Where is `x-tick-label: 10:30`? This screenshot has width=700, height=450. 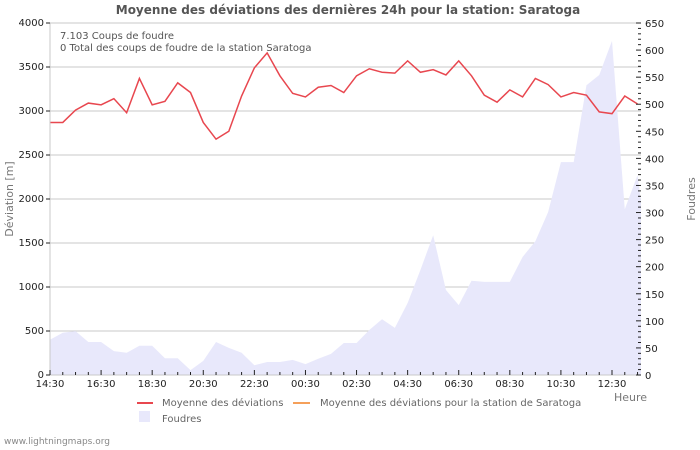 x-tick-label: 10:30 is located at coordinates (560, 384).